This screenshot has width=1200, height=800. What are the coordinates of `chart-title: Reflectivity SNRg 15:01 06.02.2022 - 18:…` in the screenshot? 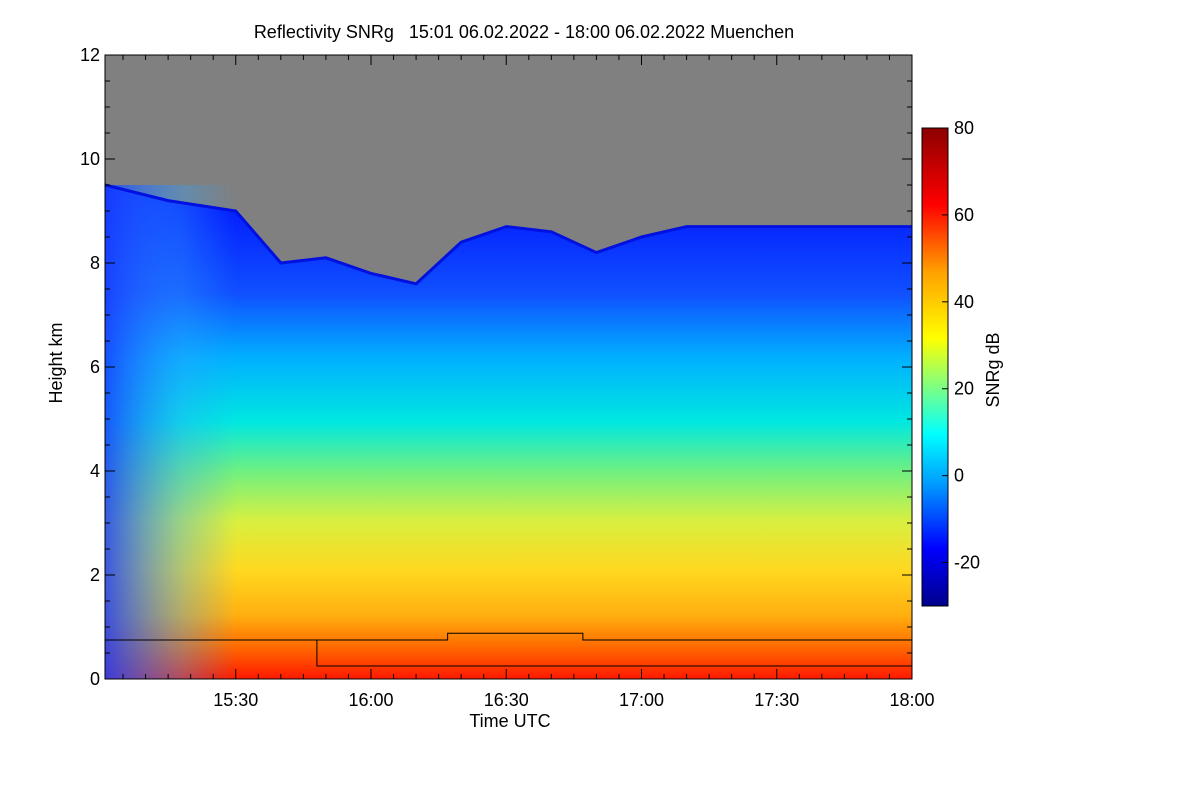 It's located at (524, 32).